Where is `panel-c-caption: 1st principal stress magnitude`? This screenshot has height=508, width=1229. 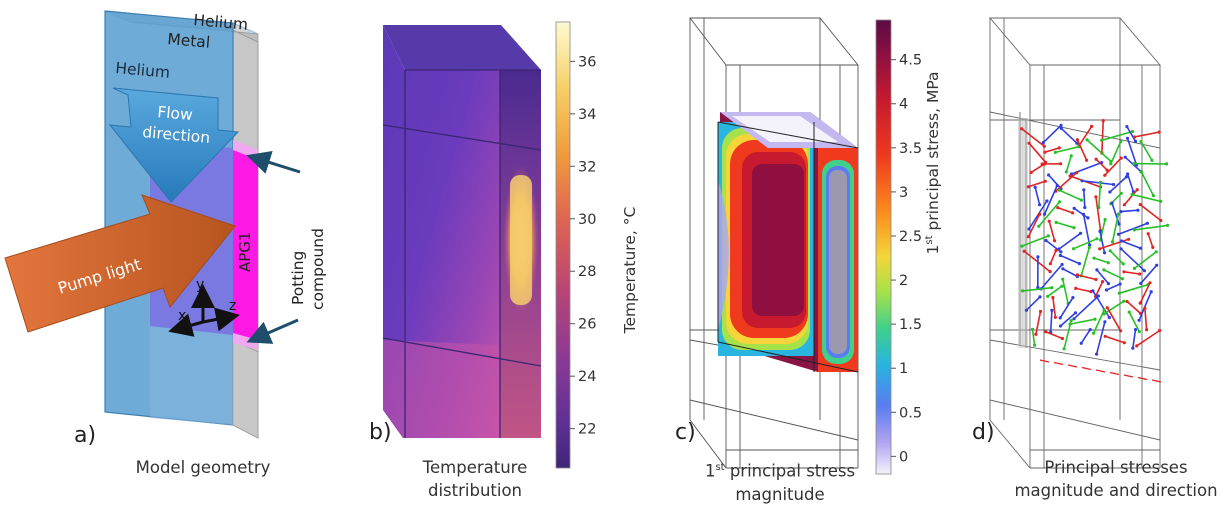 panel-c-caption: 1st principal stress magnitude is located at coordinates (780, 481).